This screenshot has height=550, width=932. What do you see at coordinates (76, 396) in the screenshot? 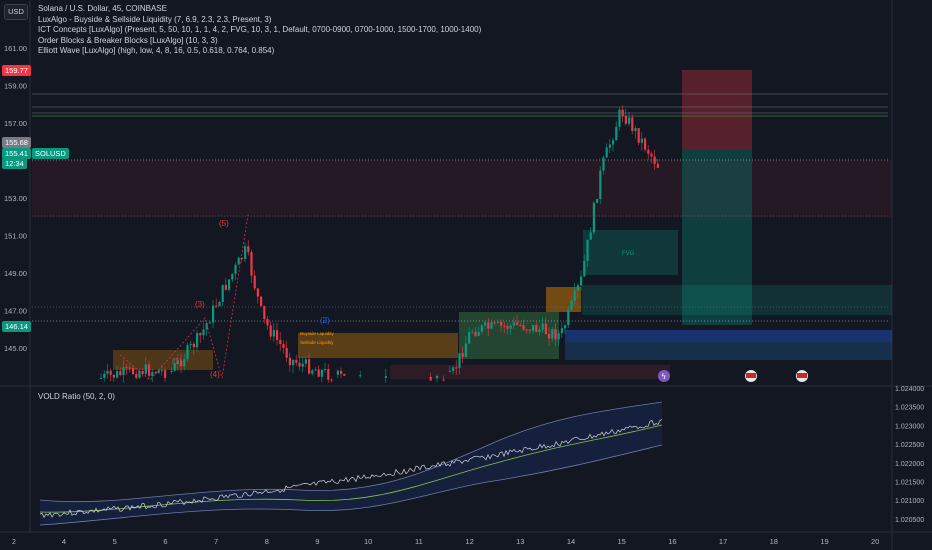
I see `vold-ratio-title: VOLD Ratio (50, 2, 0)` at bounding box center [76, 396].